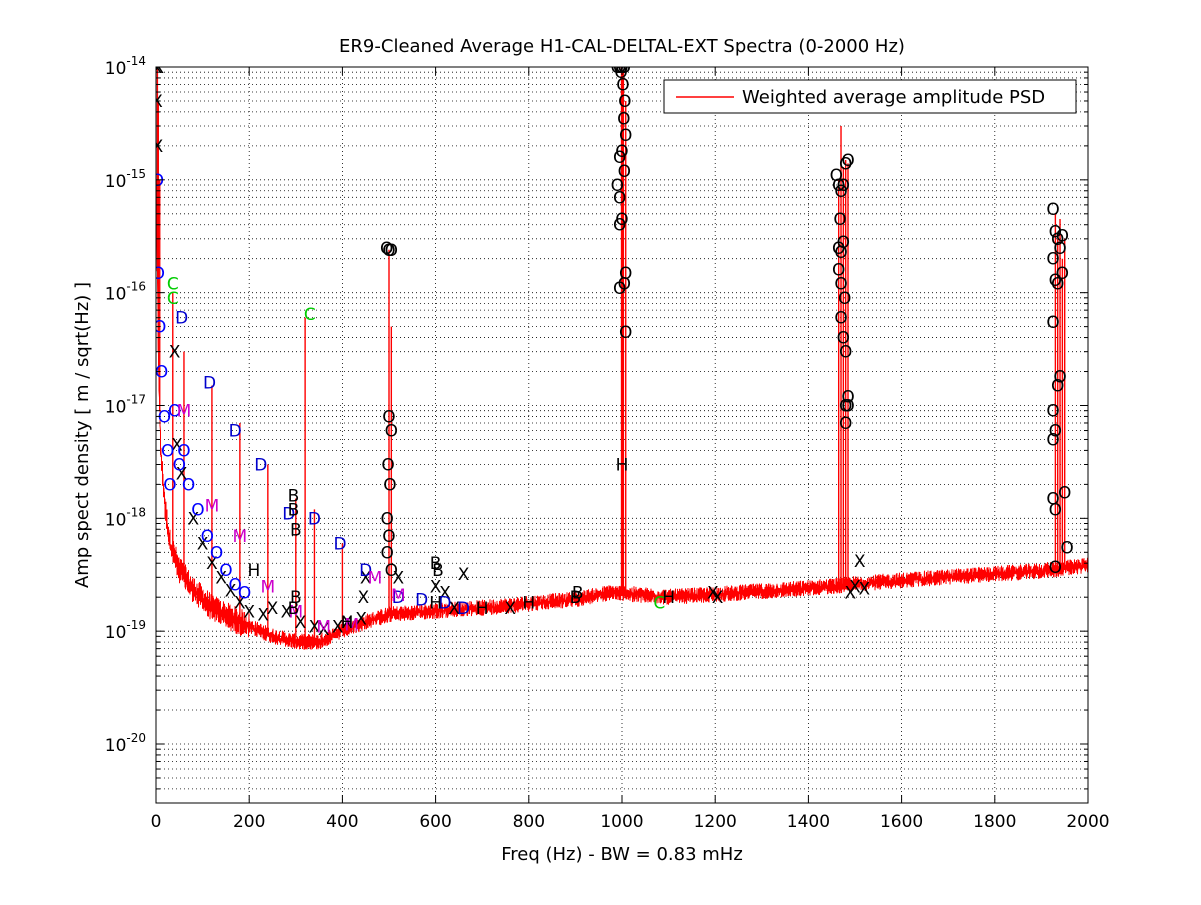 The height and width of the screenshot is (905, 1201). Describe the element at coordinates (173, 299) in the screenshot. I see `line-marker: C` at that location.